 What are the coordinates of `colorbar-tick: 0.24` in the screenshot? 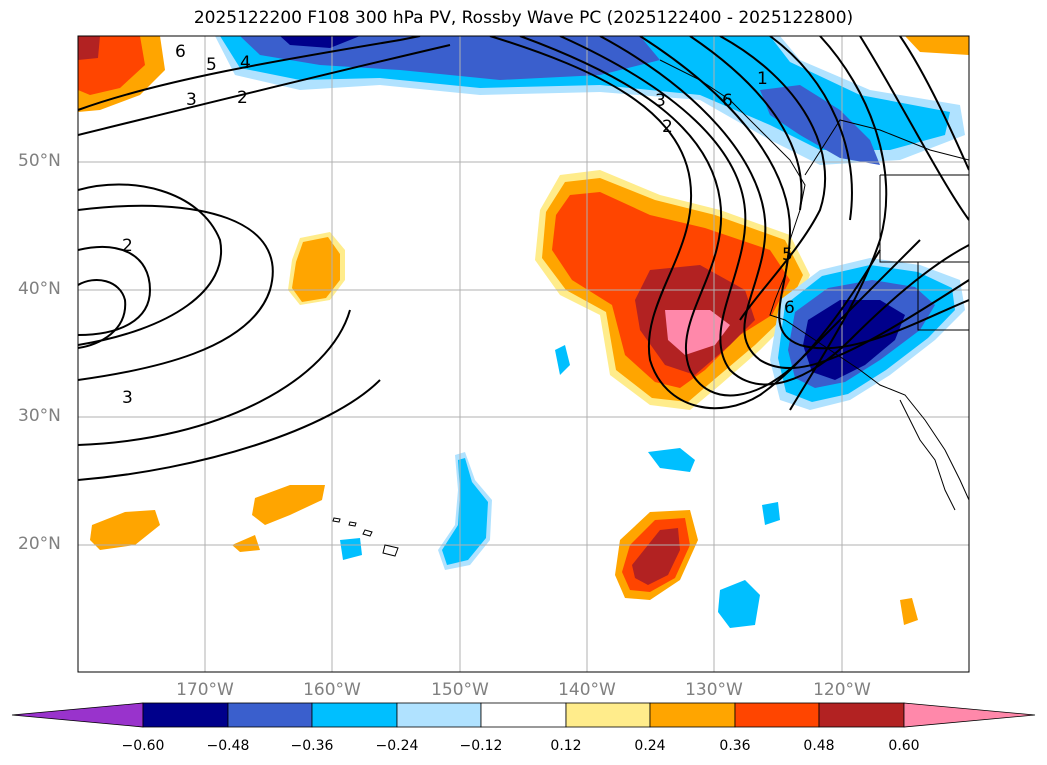 It's located at (650, 746).